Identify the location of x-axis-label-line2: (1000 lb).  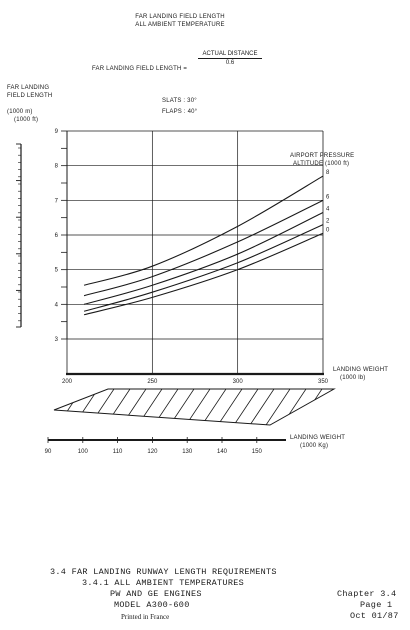
(353, 378).